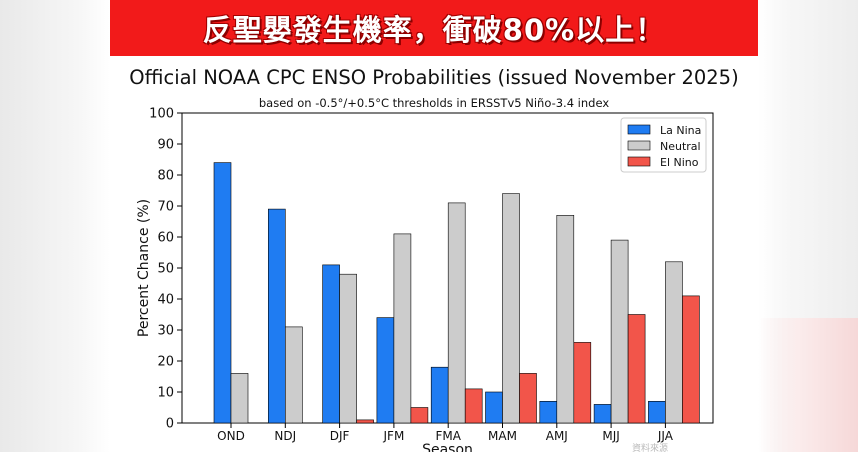 The height and width of the screenshot is (454, 858). Describe the element at coordinates (402, 328) in the screenshot. I see `bar-neutral-jfm` at that location.